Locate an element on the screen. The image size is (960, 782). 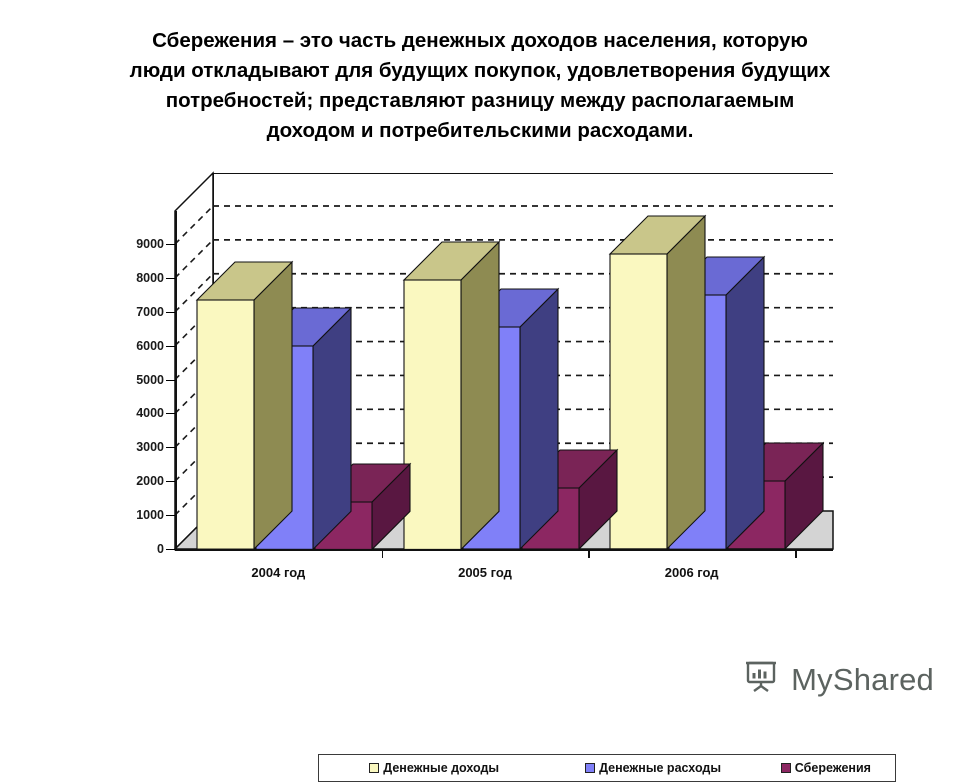
x-axis-label: 2006 год is located at coordinates (691, 572).